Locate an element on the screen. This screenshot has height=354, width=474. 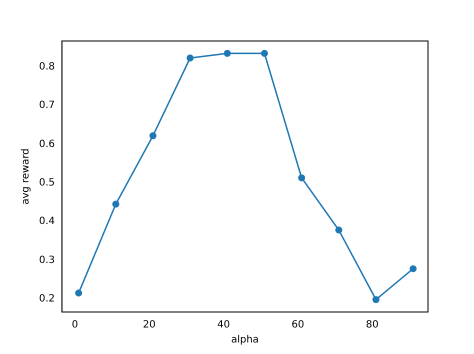
y-tick-label: 0.5 is located at coordinates (46, 182).